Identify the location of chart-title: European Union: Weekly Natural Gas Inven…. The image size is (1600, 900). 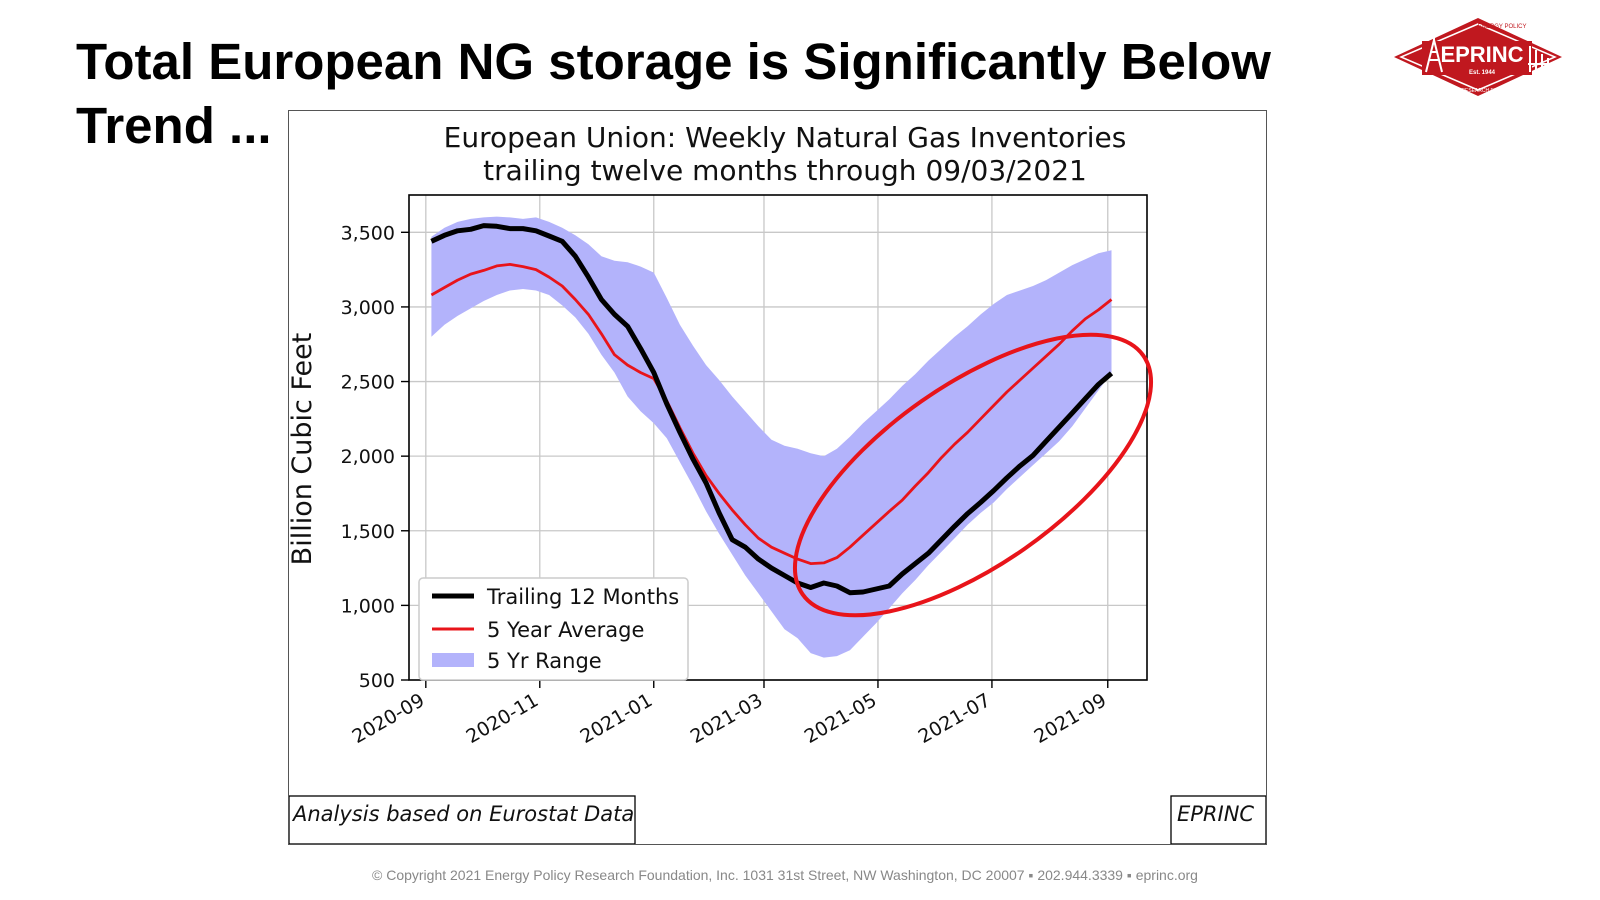
(785, 137).